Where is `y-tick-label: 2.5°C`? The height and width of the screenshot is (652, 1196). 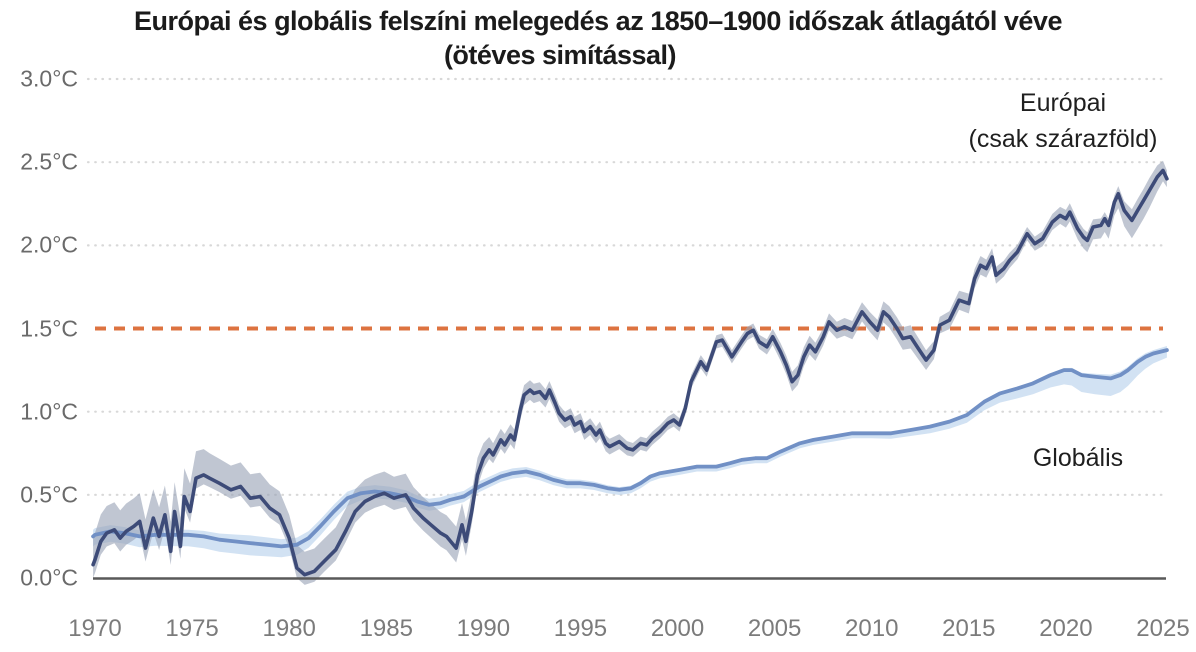
y-tick-label: 2.5°C is located at coordinates (49, 161).